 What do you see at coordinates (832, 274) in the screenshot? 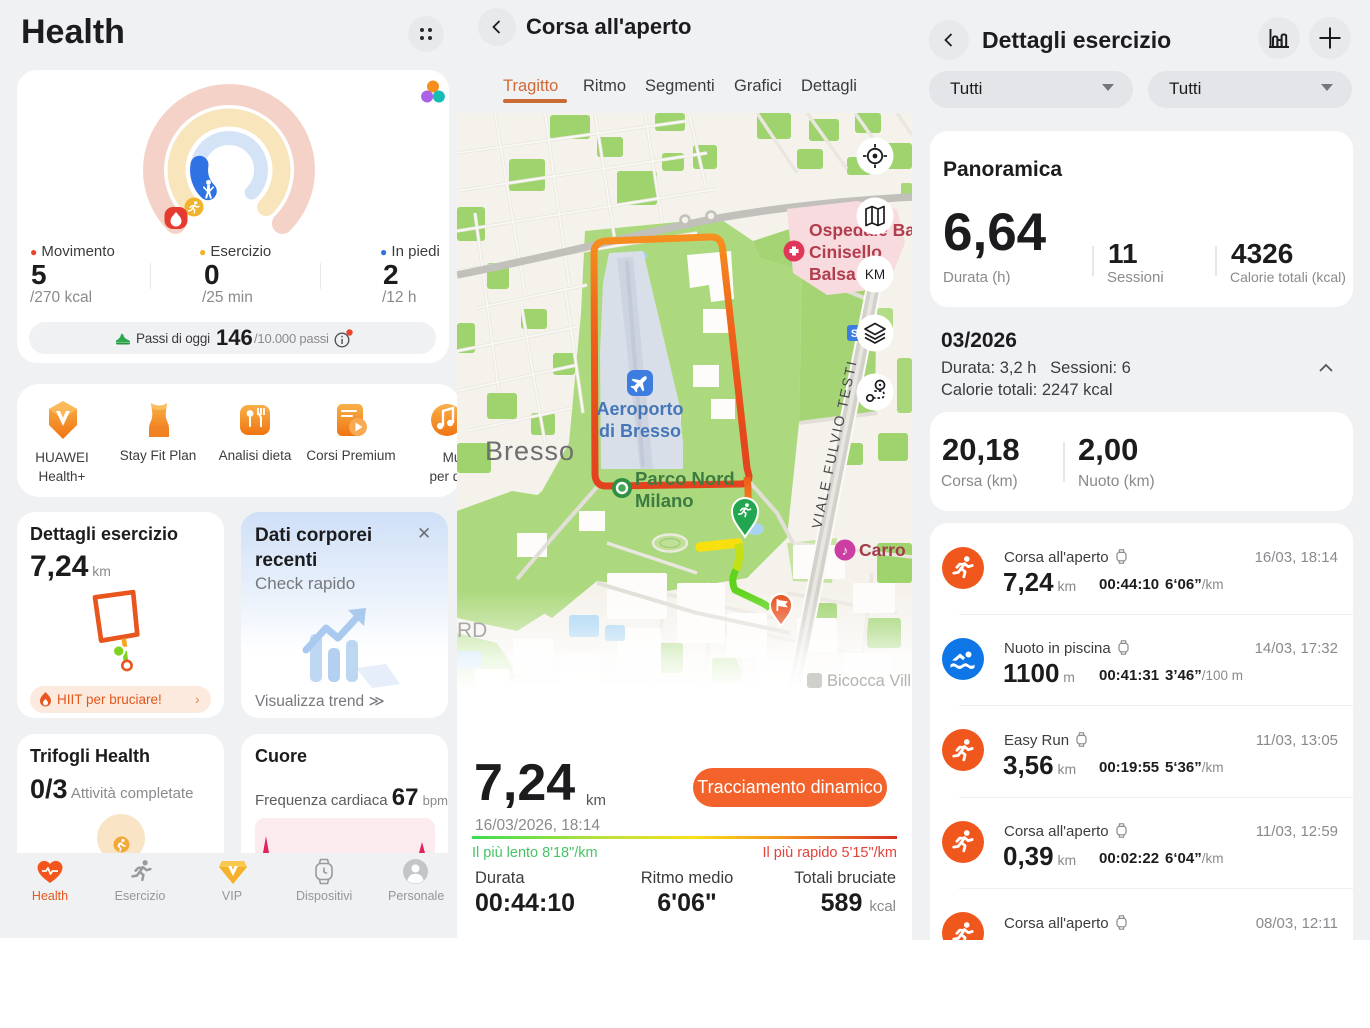
I see `svg-text: Balsa` at bounding box center [832, 274].